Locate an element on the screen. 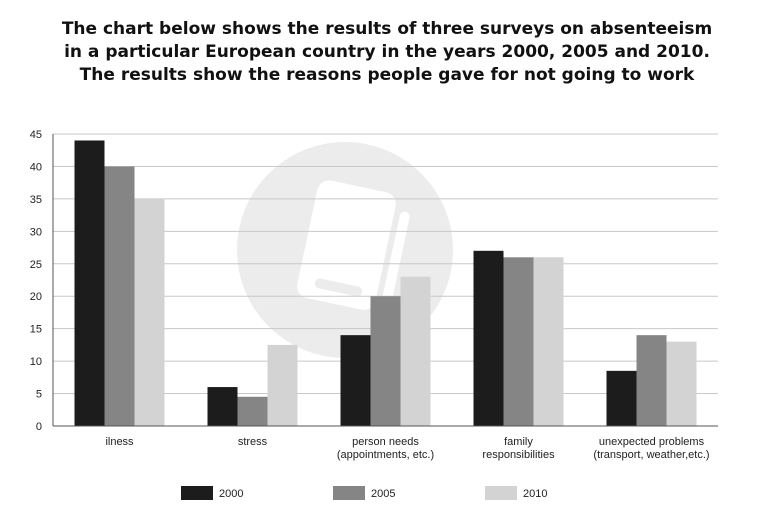  legend-label: 2010 is located at coordinates (535, 494).